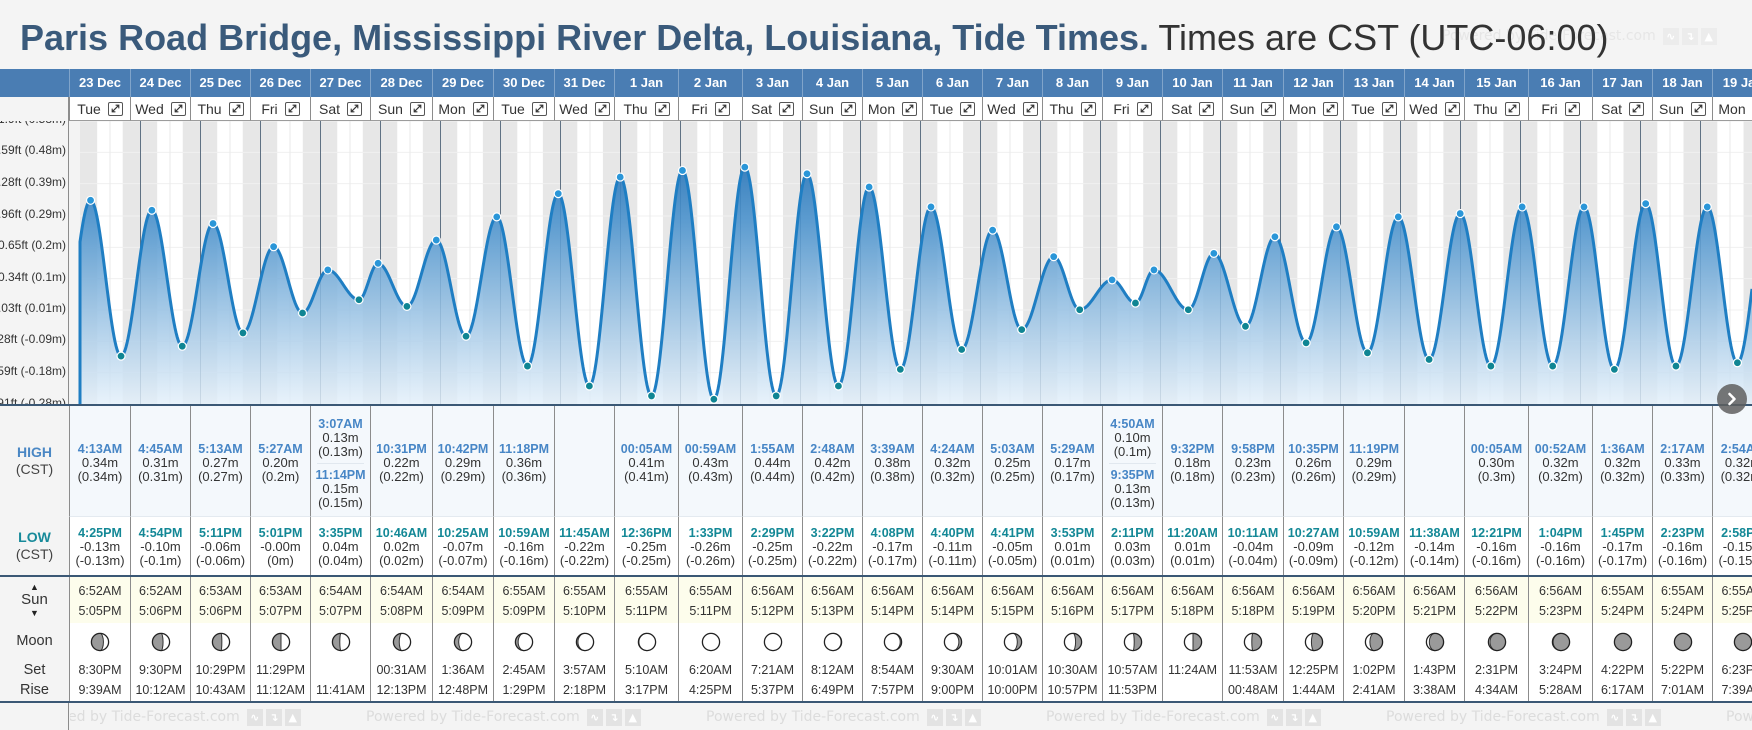  Describe the element at coordinates (1313, 560) in the screenshot. I see `low-tide-height-alt: (-0.09m)` at that location.